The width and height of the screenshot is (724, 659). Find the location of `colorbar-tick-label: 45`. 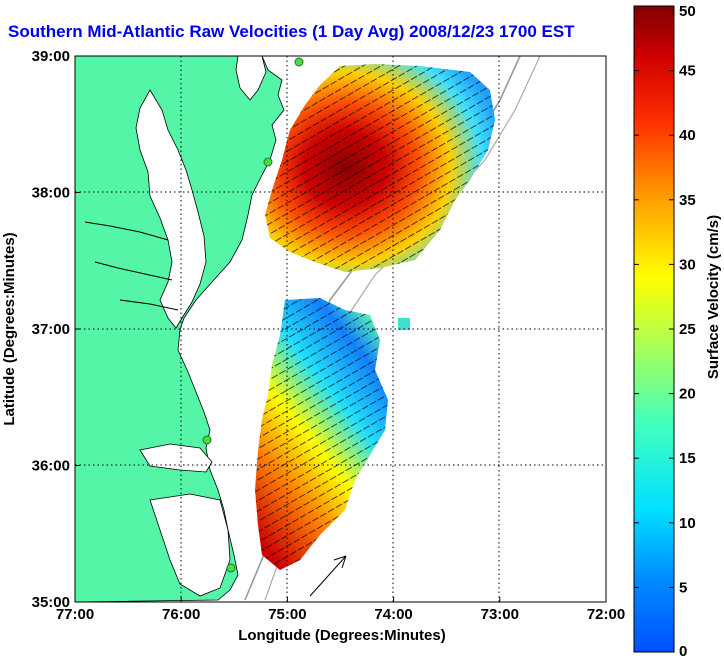

colorbar-tick-label: 45 is located at coordinates (687, 71).